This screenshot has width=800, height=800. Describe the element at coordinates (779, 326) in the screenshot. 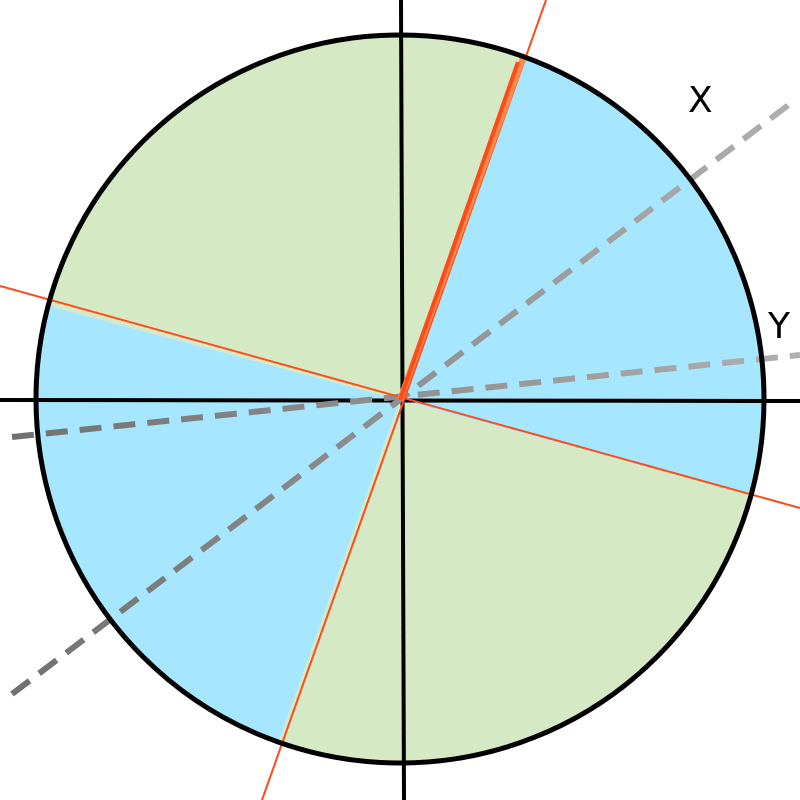

I see `label-y: Y` at that location.